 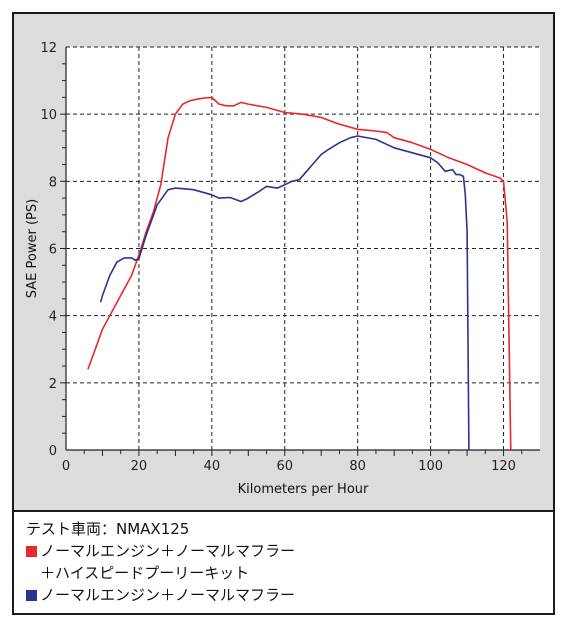 What do you see at coordinates (303, 489) in the screenshot?
I see `x-axis-title: Kilometers per Hour` at bounding box center [303, 489].